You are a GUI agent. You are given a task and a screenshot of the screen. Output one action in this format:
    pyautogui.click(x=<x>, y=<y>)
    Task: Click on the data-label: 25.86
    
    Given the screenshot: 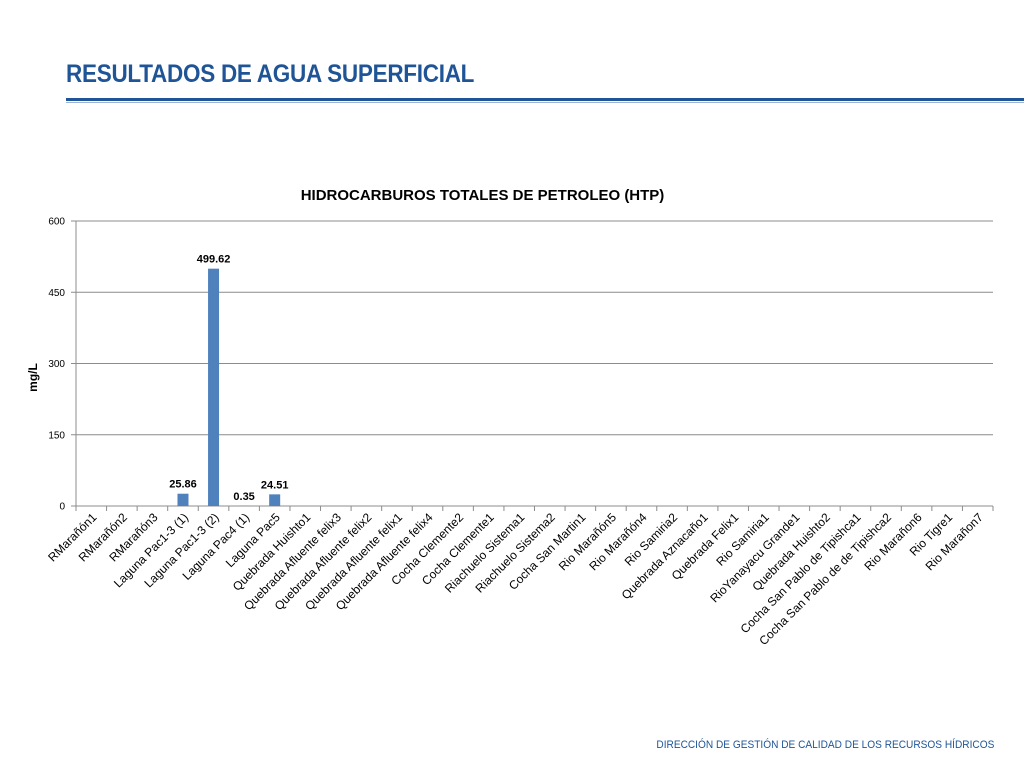 What is the action you would take?
    pyautogui.click(x=183, y=485)
    